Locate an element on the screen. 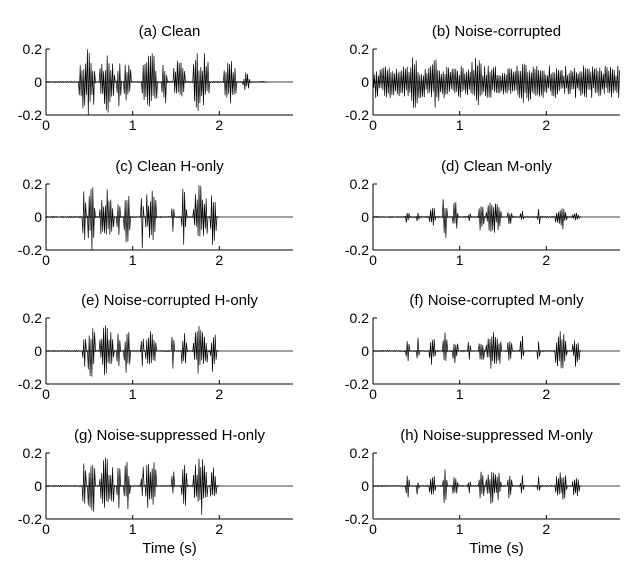  panel-f-y-tick-label: 0 is located at coordinates (365, 351).